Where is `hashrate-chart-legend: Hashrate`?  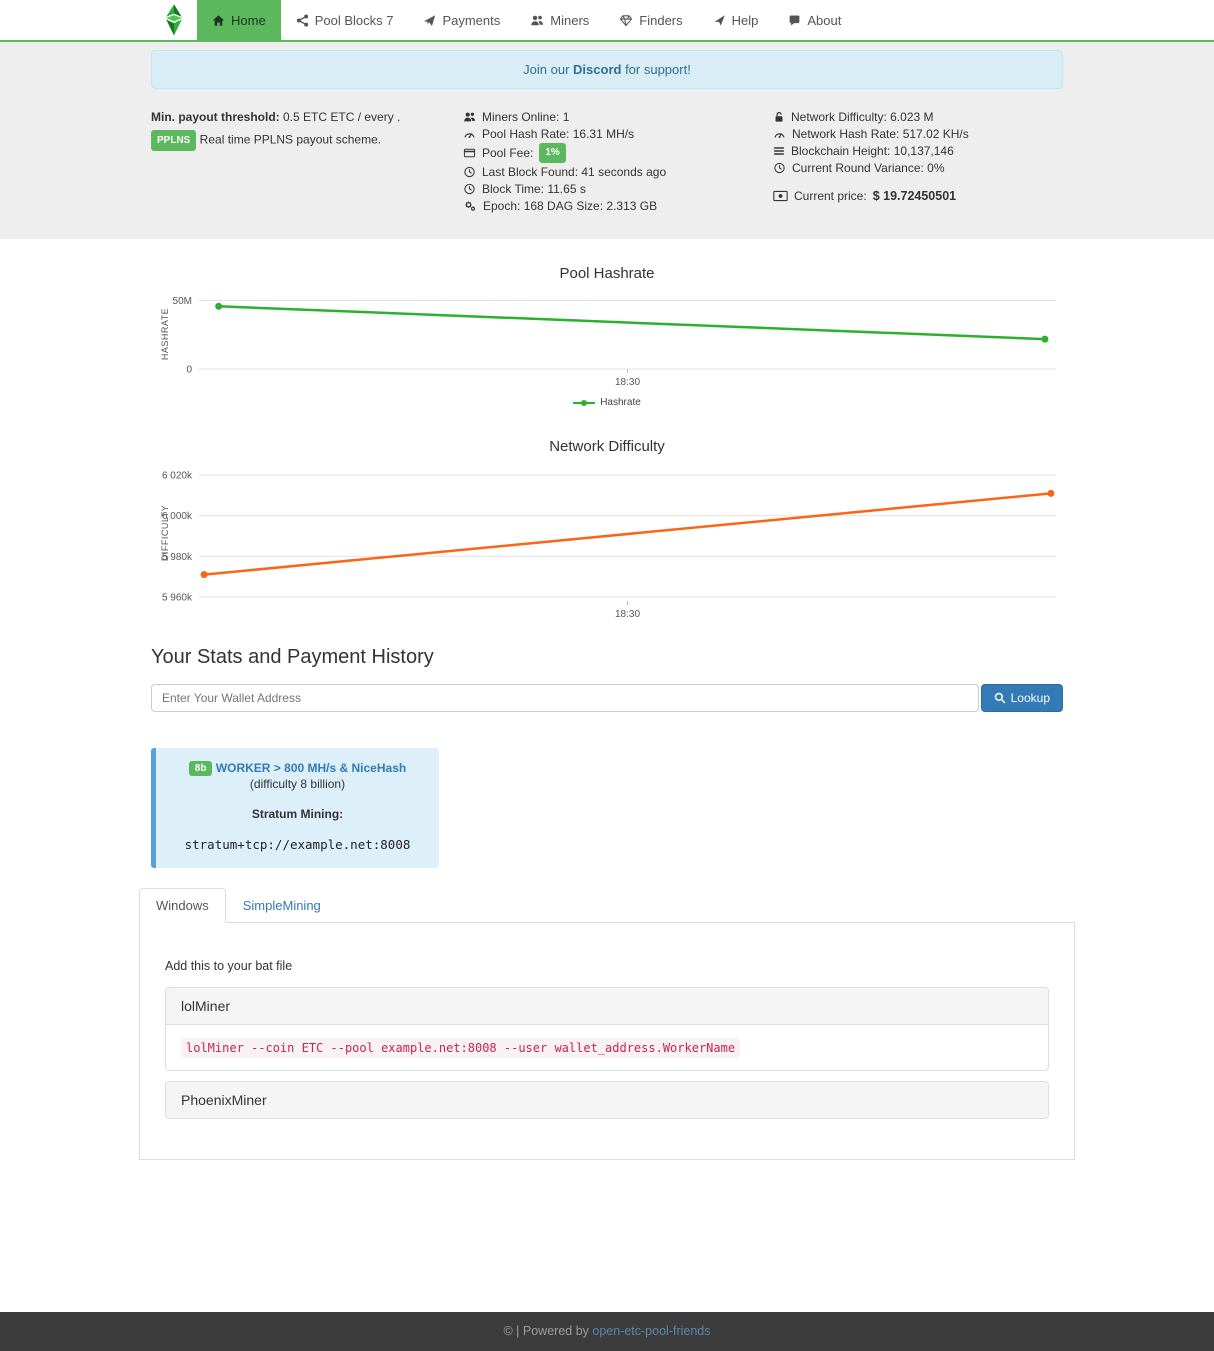
hashrate-chart-legend: Hashrate is located at coordinates (607, 402).